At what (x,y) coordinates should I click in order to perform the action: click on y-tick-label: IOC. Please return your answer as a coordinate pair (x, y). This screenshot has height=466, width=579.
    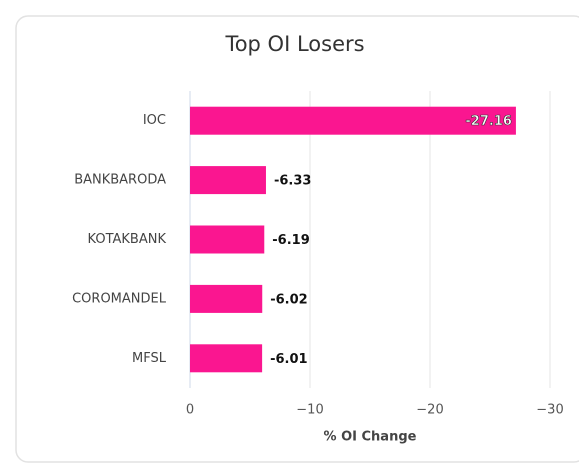
    Looking at the image, I should click on (154, 120).